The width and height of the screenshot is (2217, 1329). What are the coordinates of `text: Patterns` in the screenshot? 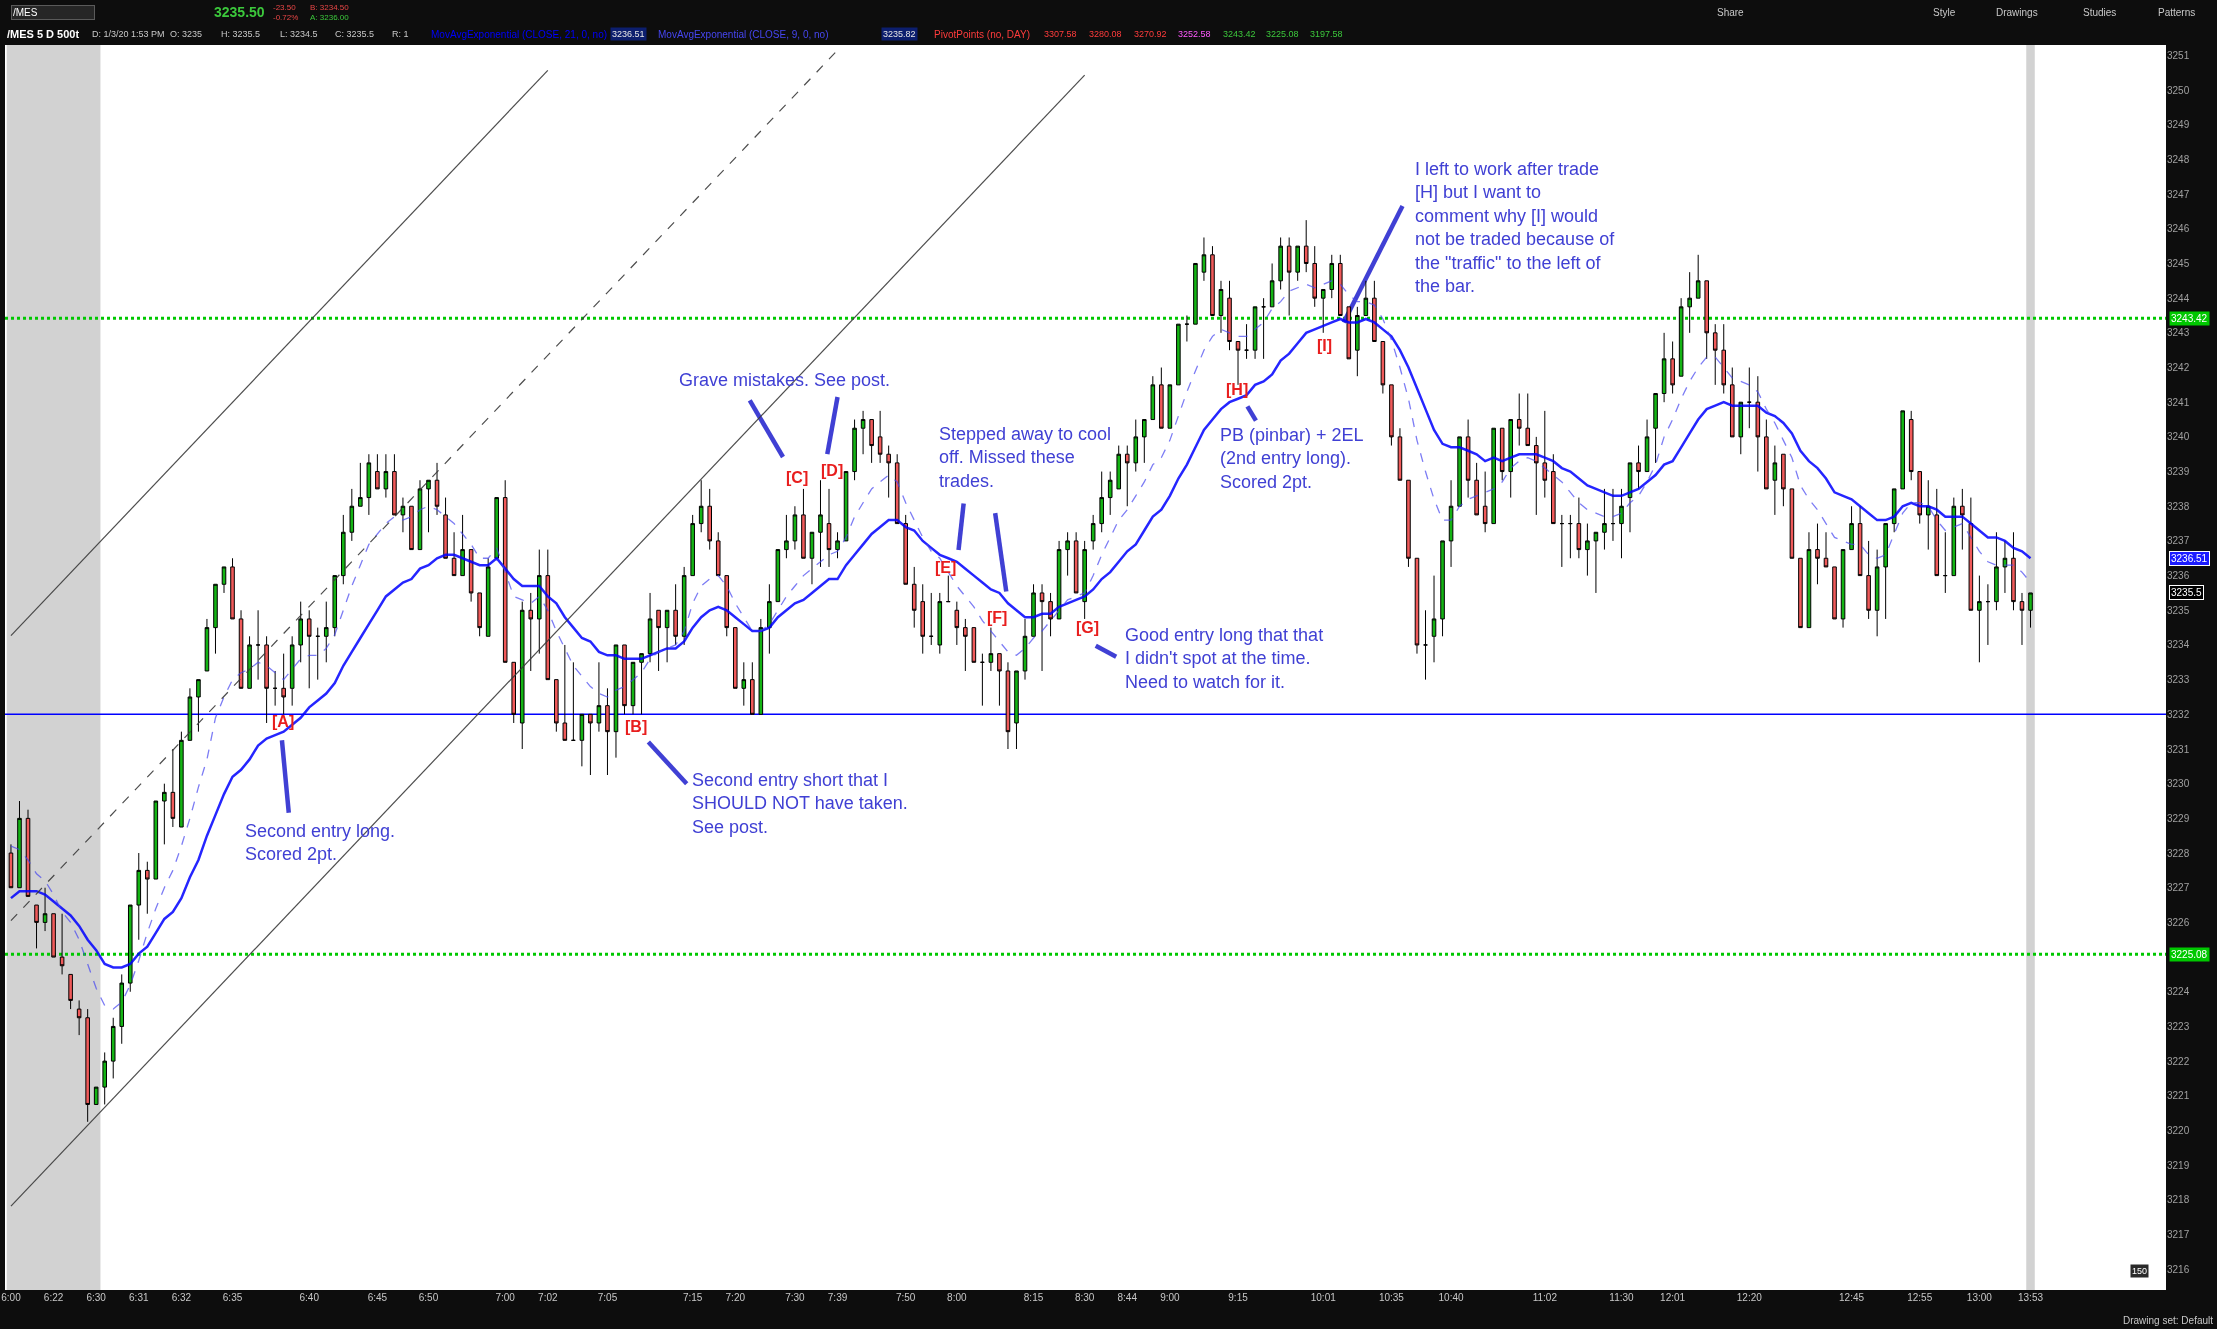 It's located at (2177, 12).